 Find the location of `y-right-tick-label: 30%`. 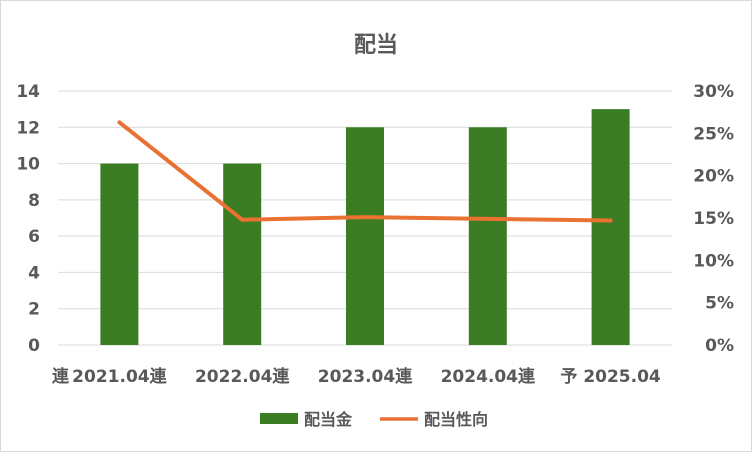

y-right-tick-label: 30% is located at coordinates (713, 92).